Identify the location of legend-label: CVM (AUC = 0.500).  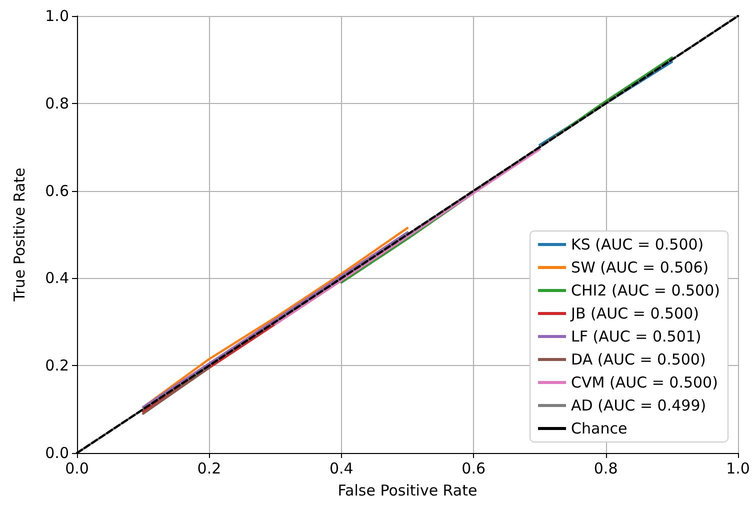
(644, 383).